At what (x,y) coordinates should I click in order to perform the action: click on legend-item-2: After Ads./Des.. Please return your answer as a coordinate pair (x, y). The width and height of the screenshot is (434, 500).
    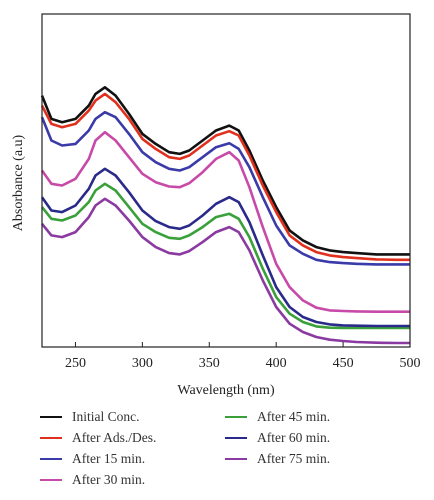
    Looking at the image, I should click on (98, 438).